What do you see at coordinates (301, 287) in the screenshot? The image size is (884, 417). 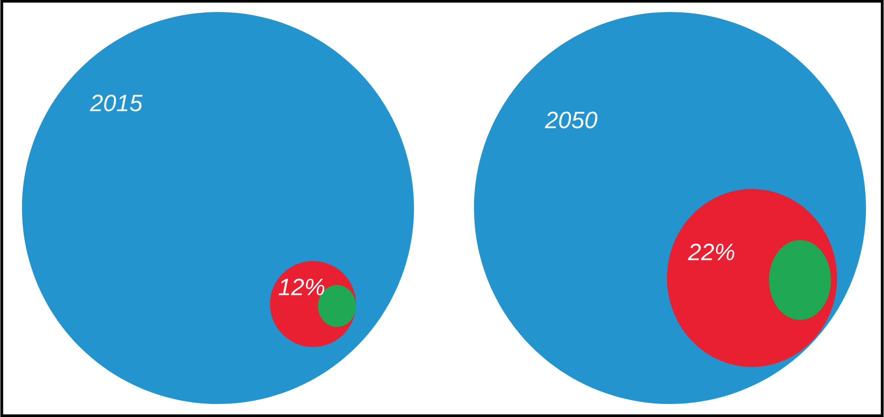 I see `data-label: 12%` at bounding box center [301, 287].